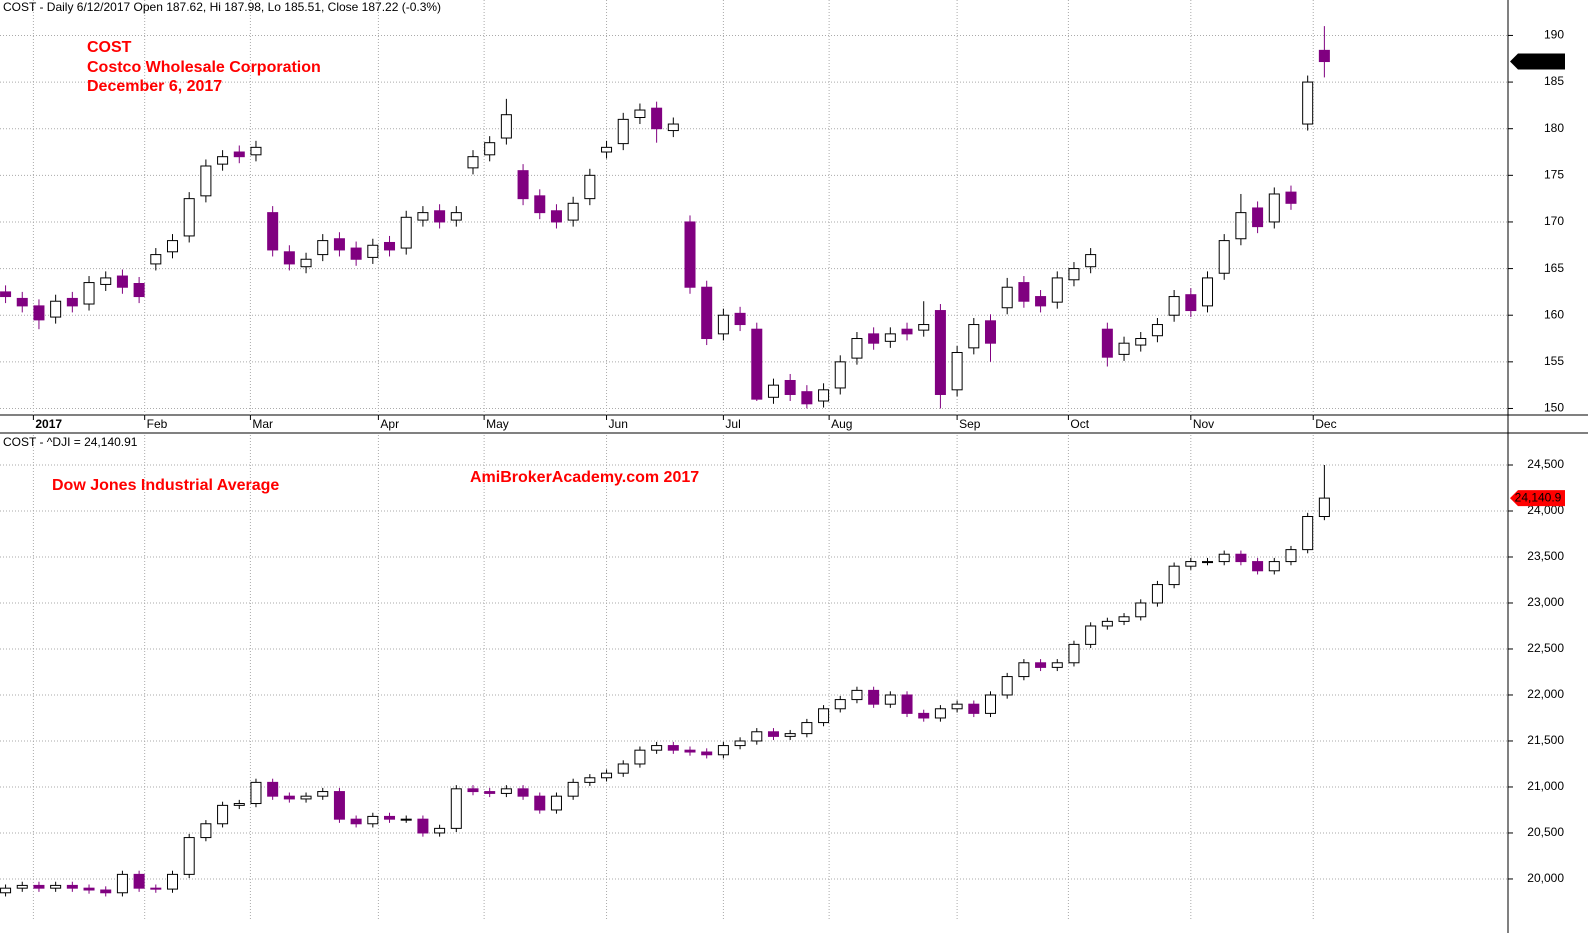  Describe the element at coordinates (1554, 314) in the screenshot. I see `y-tick-label: 160` at that location.